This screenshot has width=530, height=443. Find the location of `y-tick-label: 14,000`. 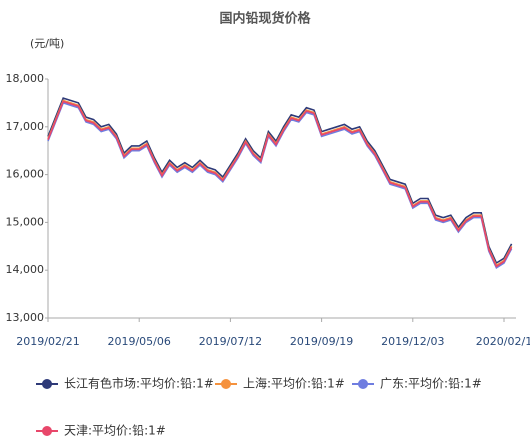

y-tick-label: 14,000 is located at coordinates (25, 269).